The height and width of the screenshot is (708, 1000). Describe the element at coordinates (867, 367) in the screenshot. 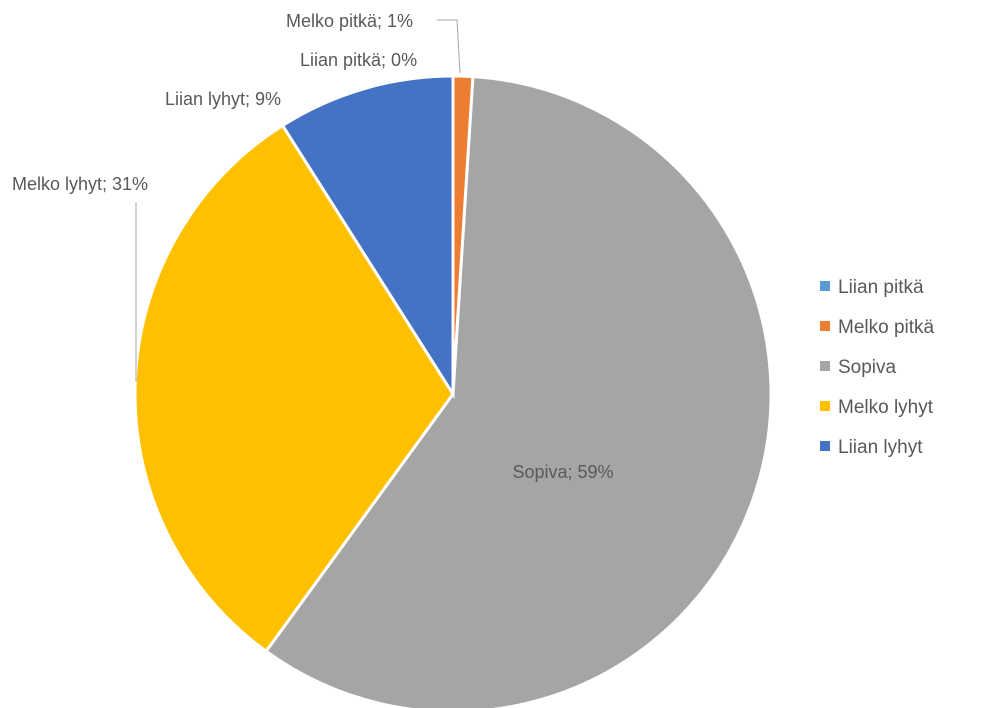

I see `legend-label-sopiva: Sopiva` at that location.